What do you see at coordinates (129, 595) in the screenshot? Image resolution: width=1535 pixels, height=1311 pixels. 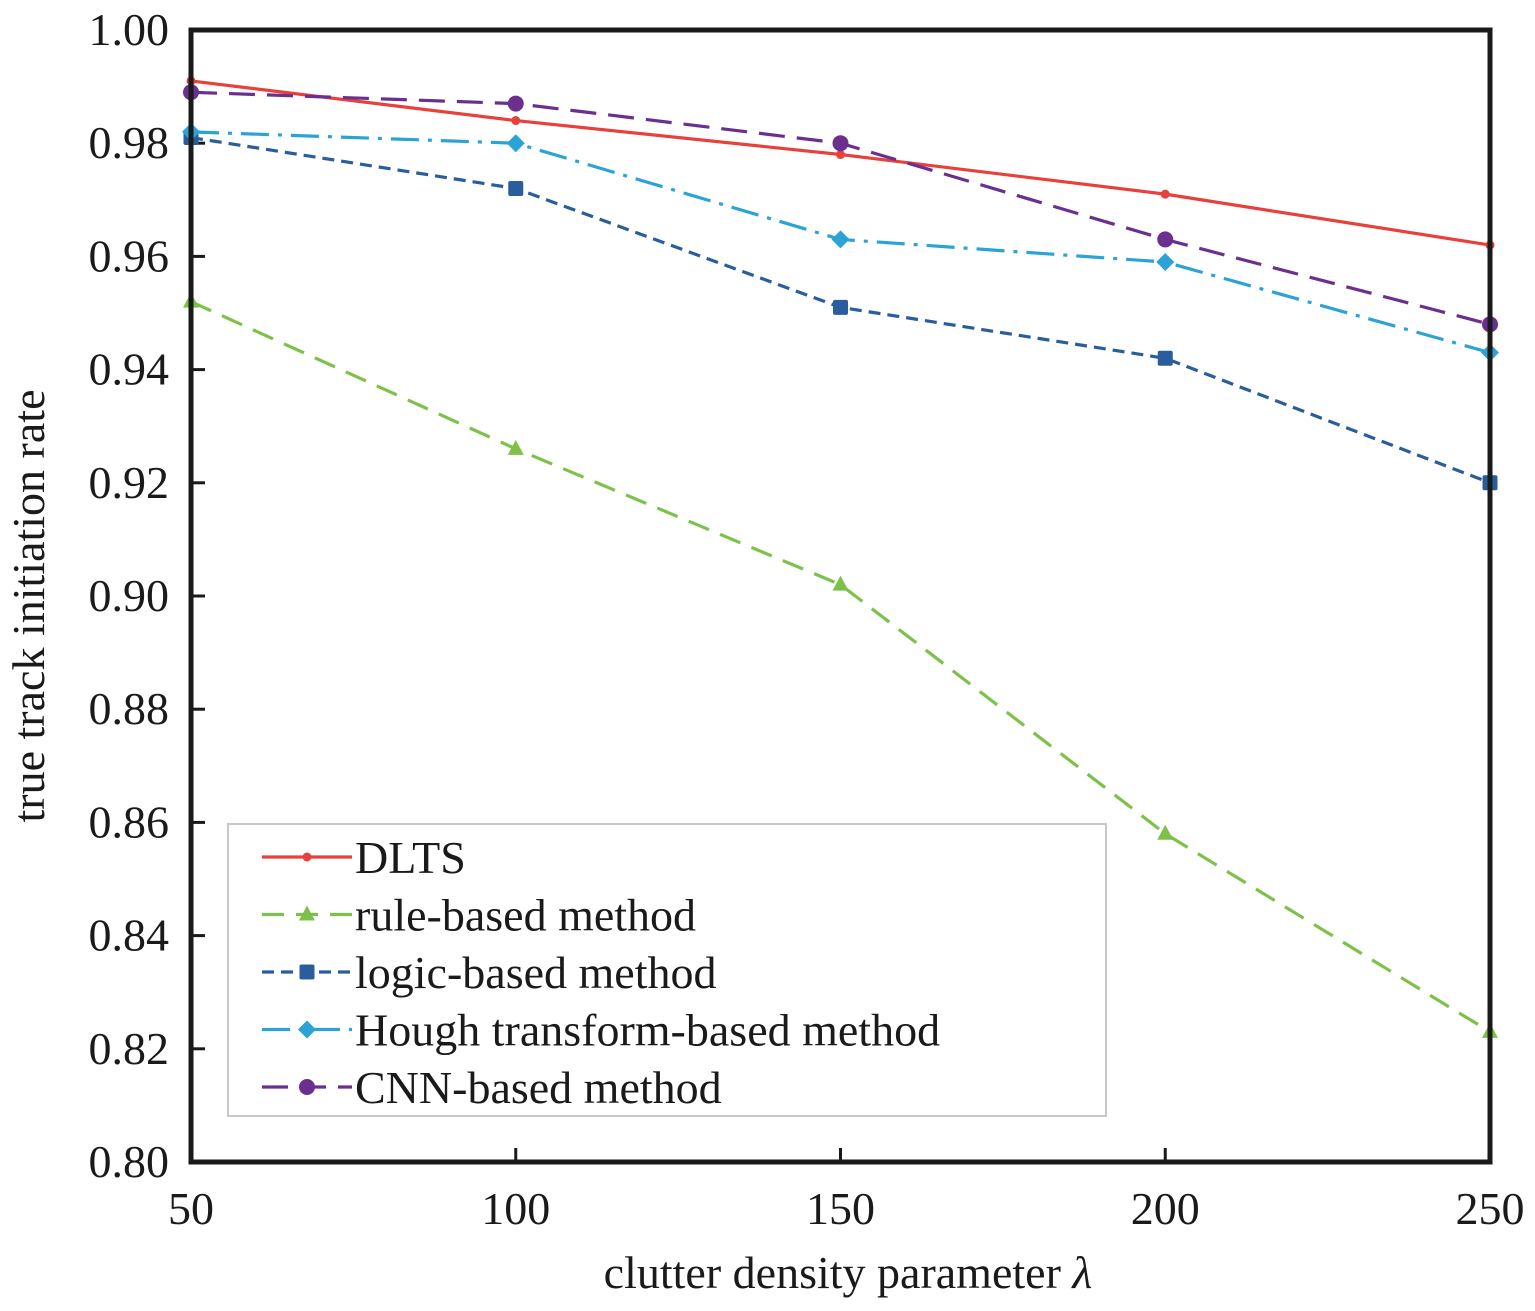 I see `y-tick-label: 0.90` at bounding box center [129, 595].